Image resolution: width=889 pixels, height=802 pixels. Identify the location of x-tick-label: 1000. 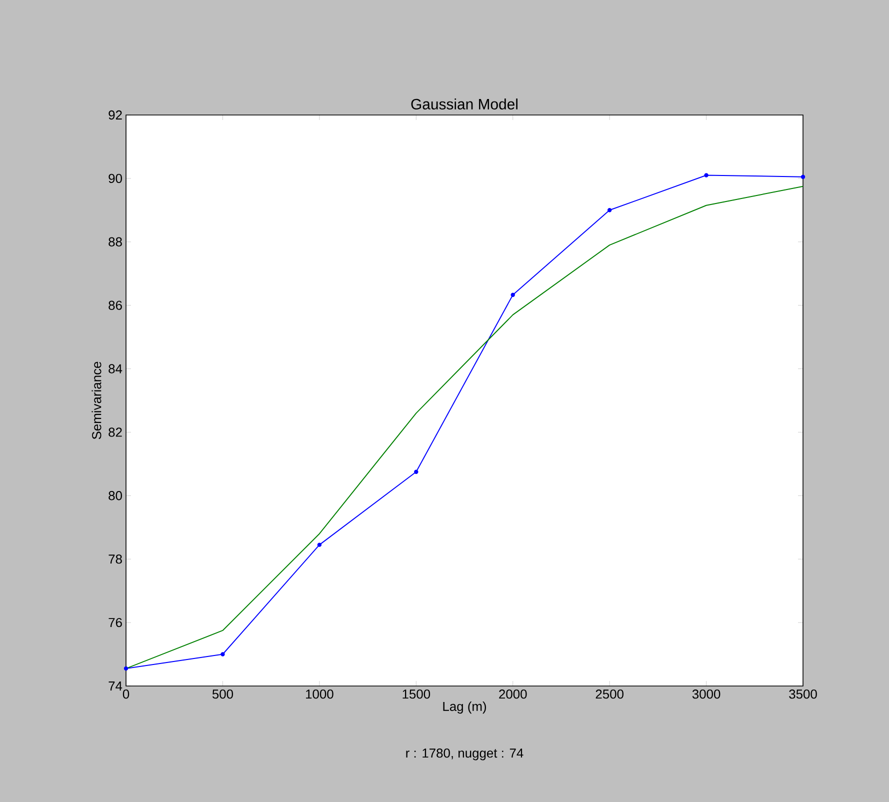
(320, 694).